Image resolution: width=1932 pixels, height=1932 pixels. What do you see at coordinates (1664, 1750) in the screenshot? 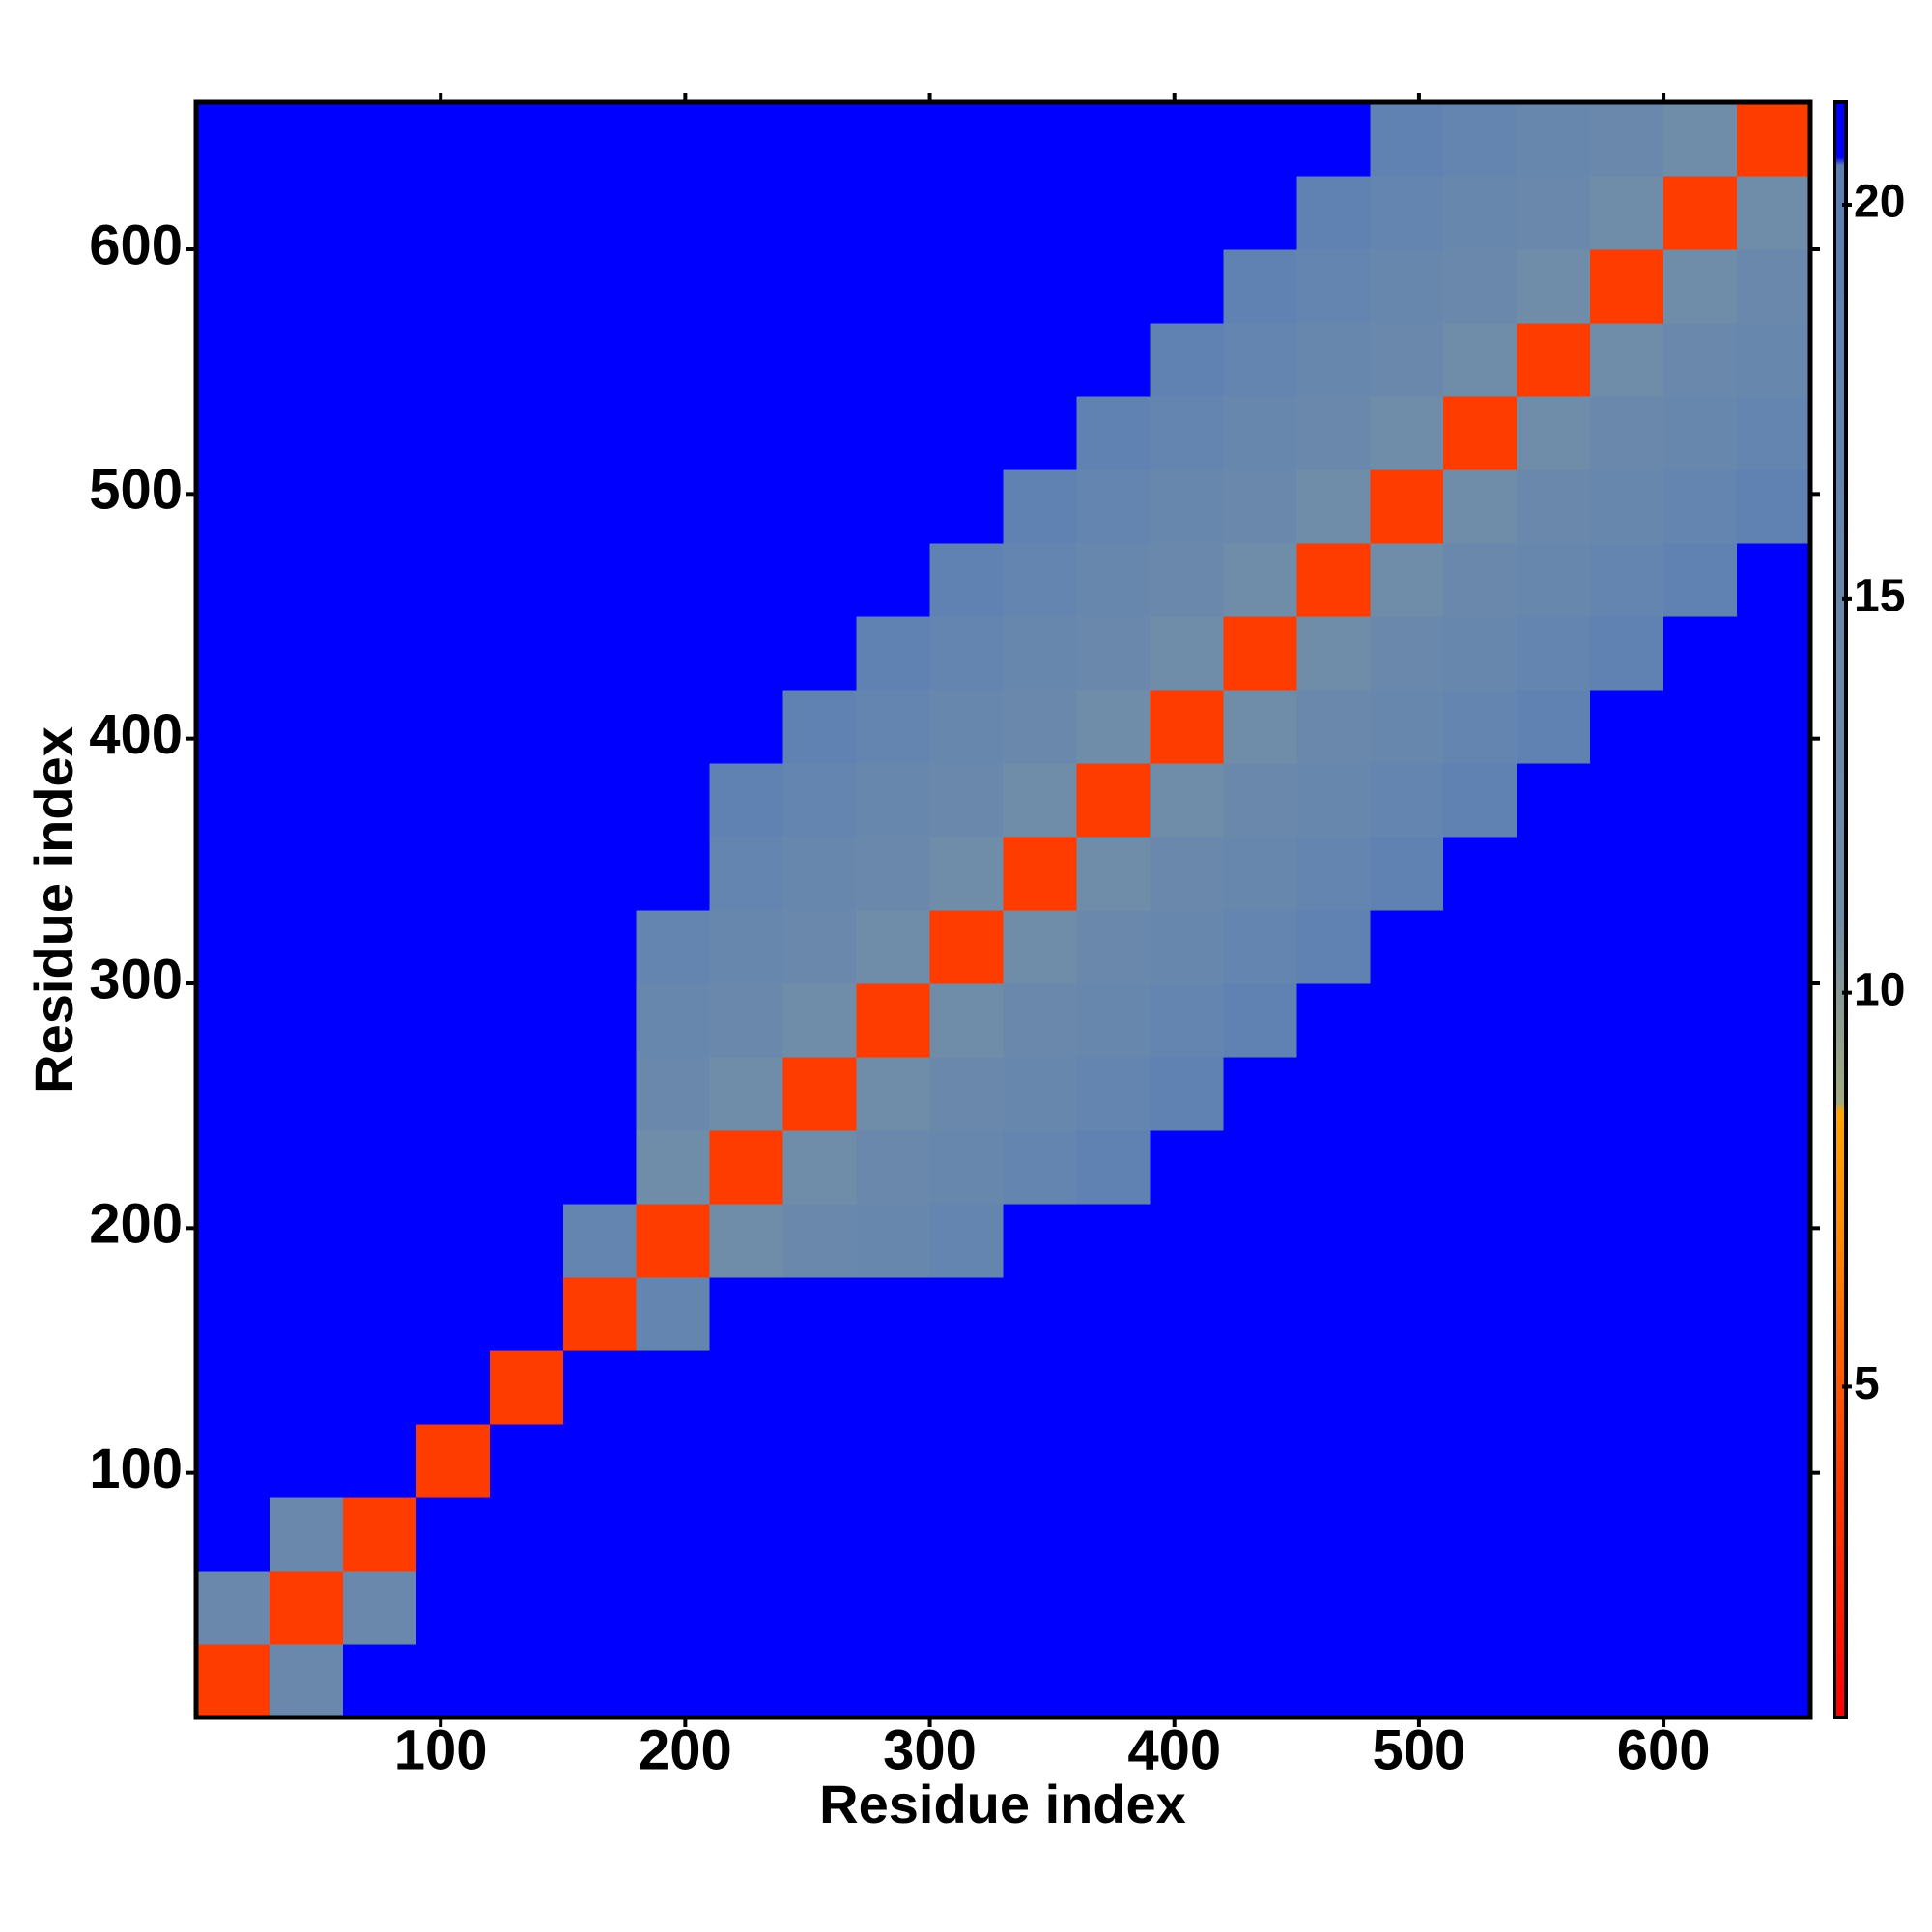
I see `x-tick-label: 600` at bounding box center [1664, 1750].